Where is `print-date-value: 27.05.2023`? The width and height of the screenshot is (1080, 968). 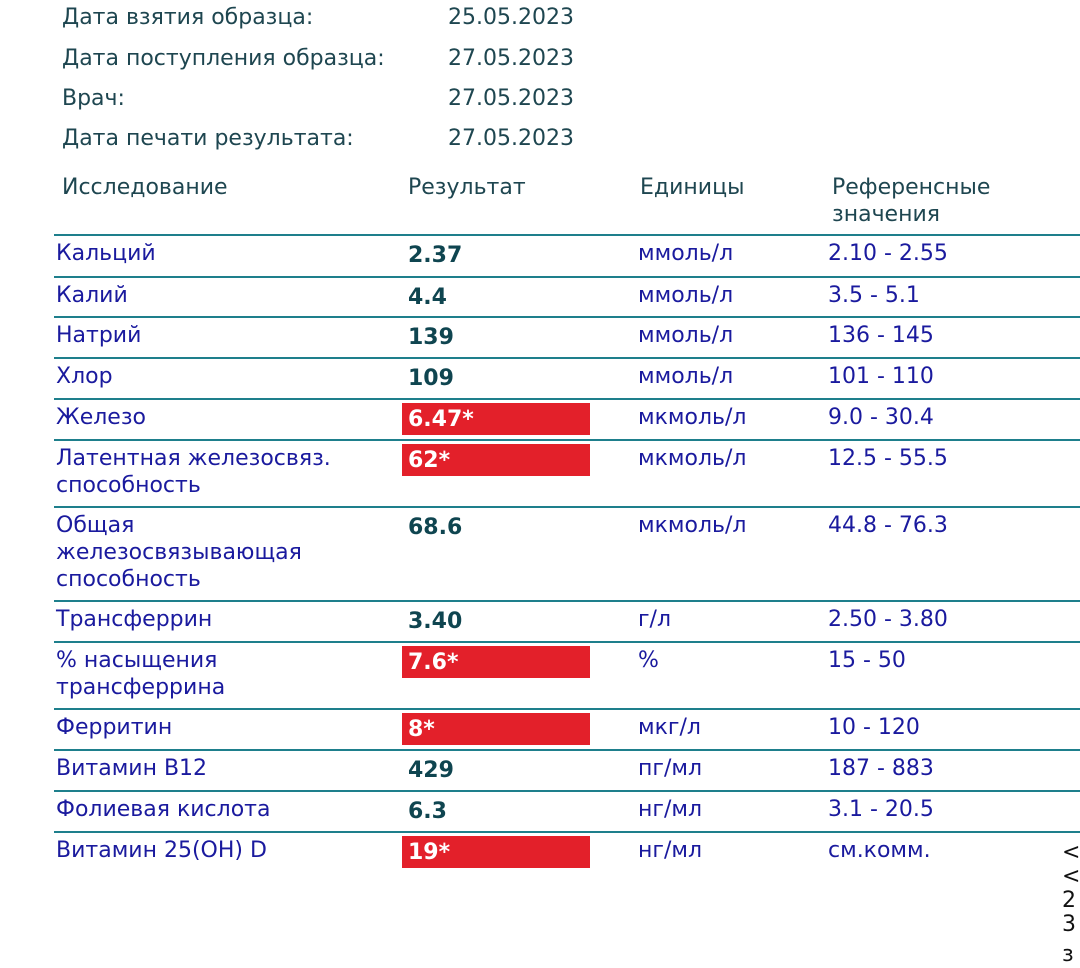 print-date-value: 27.05.2023 is located at coordinates (511, 138).